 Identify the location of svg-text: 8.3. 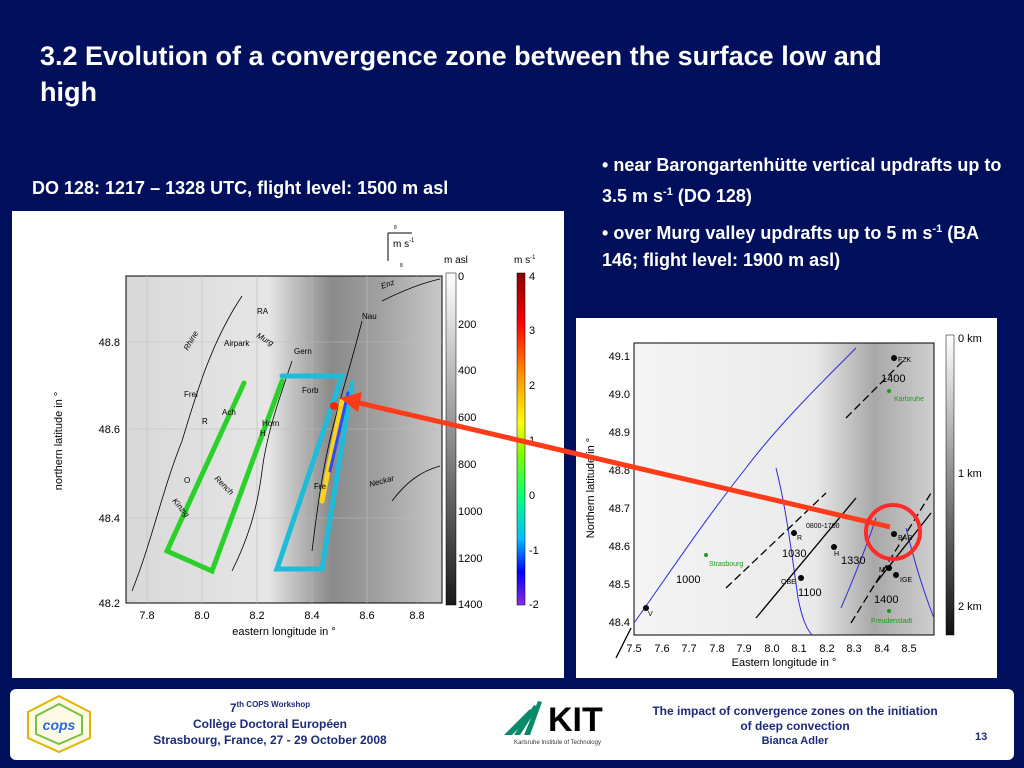
(853, 649).